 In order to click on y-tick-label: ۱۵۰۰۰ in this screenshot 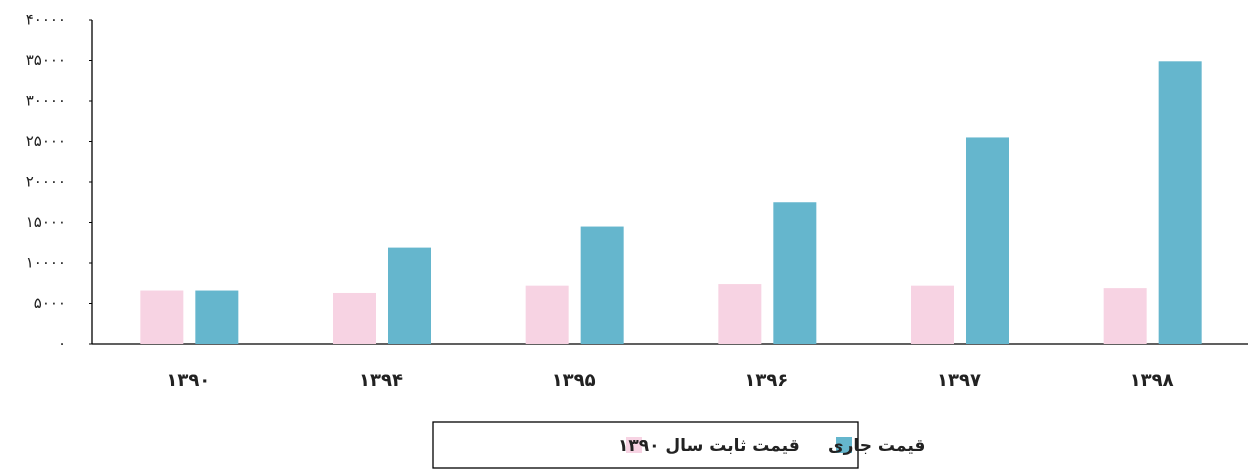, I will do `click(46, 222)`.